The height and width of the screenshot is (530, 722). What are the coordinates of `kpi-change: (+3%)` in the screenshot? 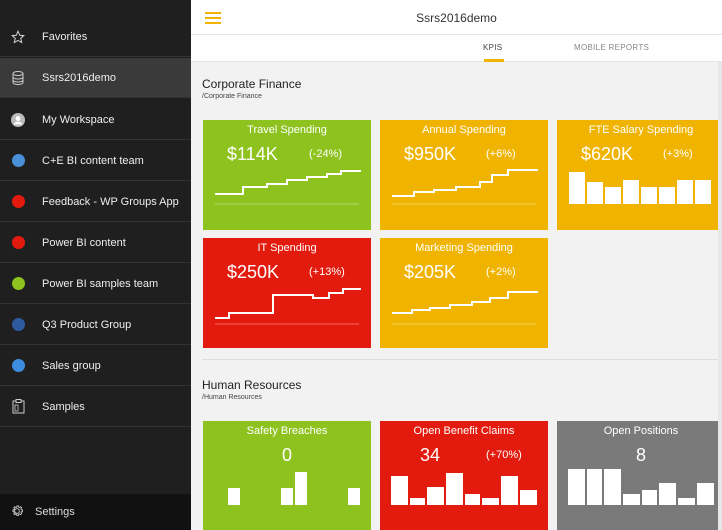 It's located at (678, 154).